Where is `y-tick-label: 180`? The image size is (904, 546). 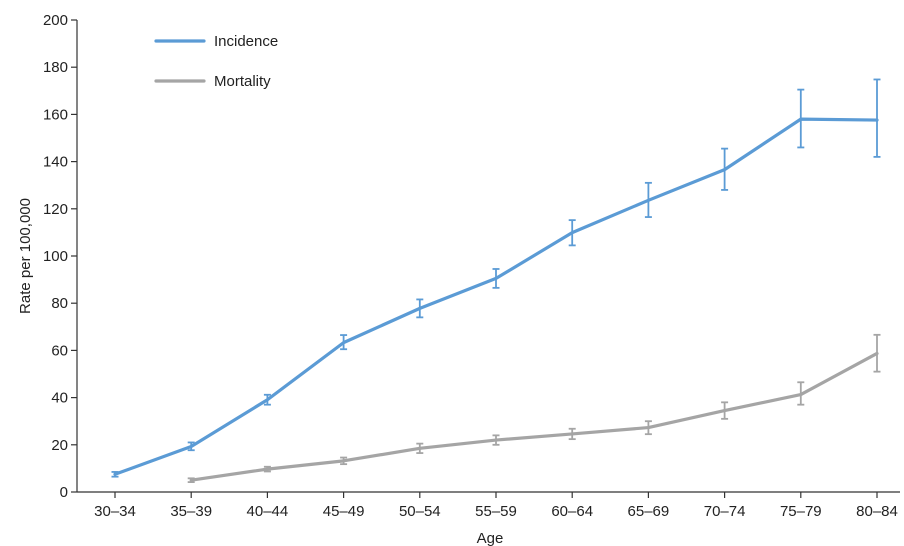
y-tick-label: 180 is located at coordinates (55, 67).